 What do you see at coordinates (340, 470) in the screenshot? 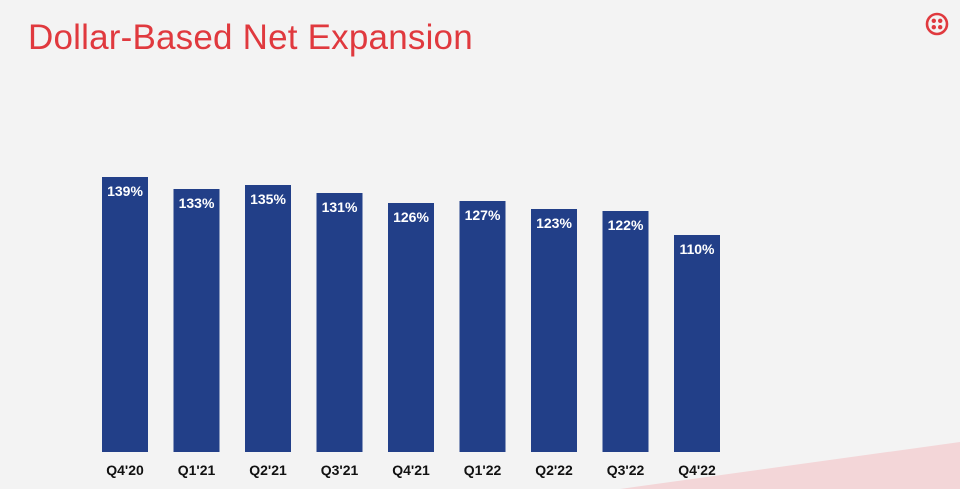
I see `x-tick-label: Q3'21` at bounding box center [340, 470].